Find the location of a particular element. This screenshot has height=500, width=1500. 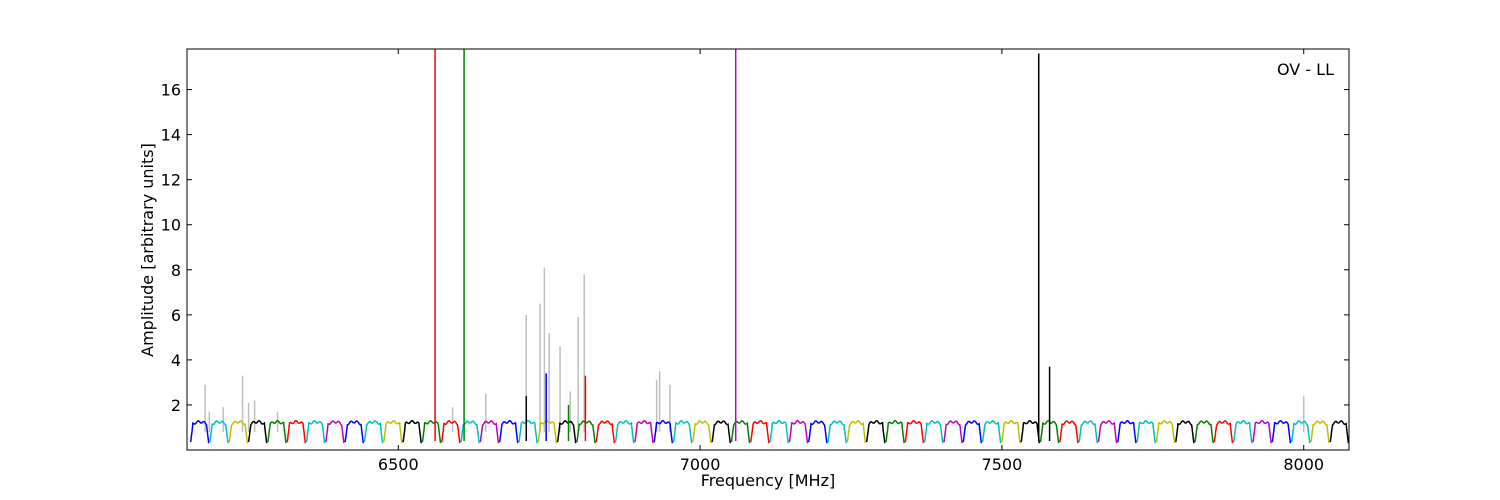

x-tick-label: 8000 is located at coordinates (1303, 464).